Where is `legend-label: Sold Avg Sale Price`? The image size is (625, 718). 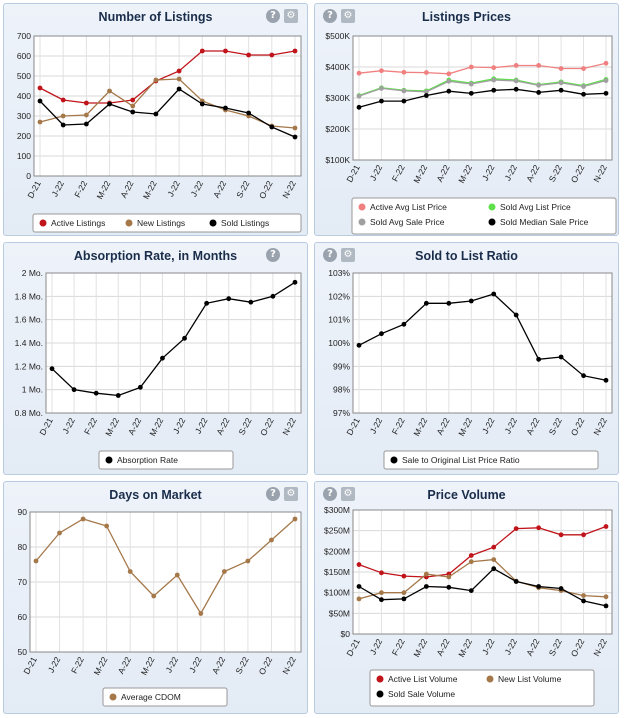
legend-label: Sold Avg Sale Price is located at coordinates (407, 222).